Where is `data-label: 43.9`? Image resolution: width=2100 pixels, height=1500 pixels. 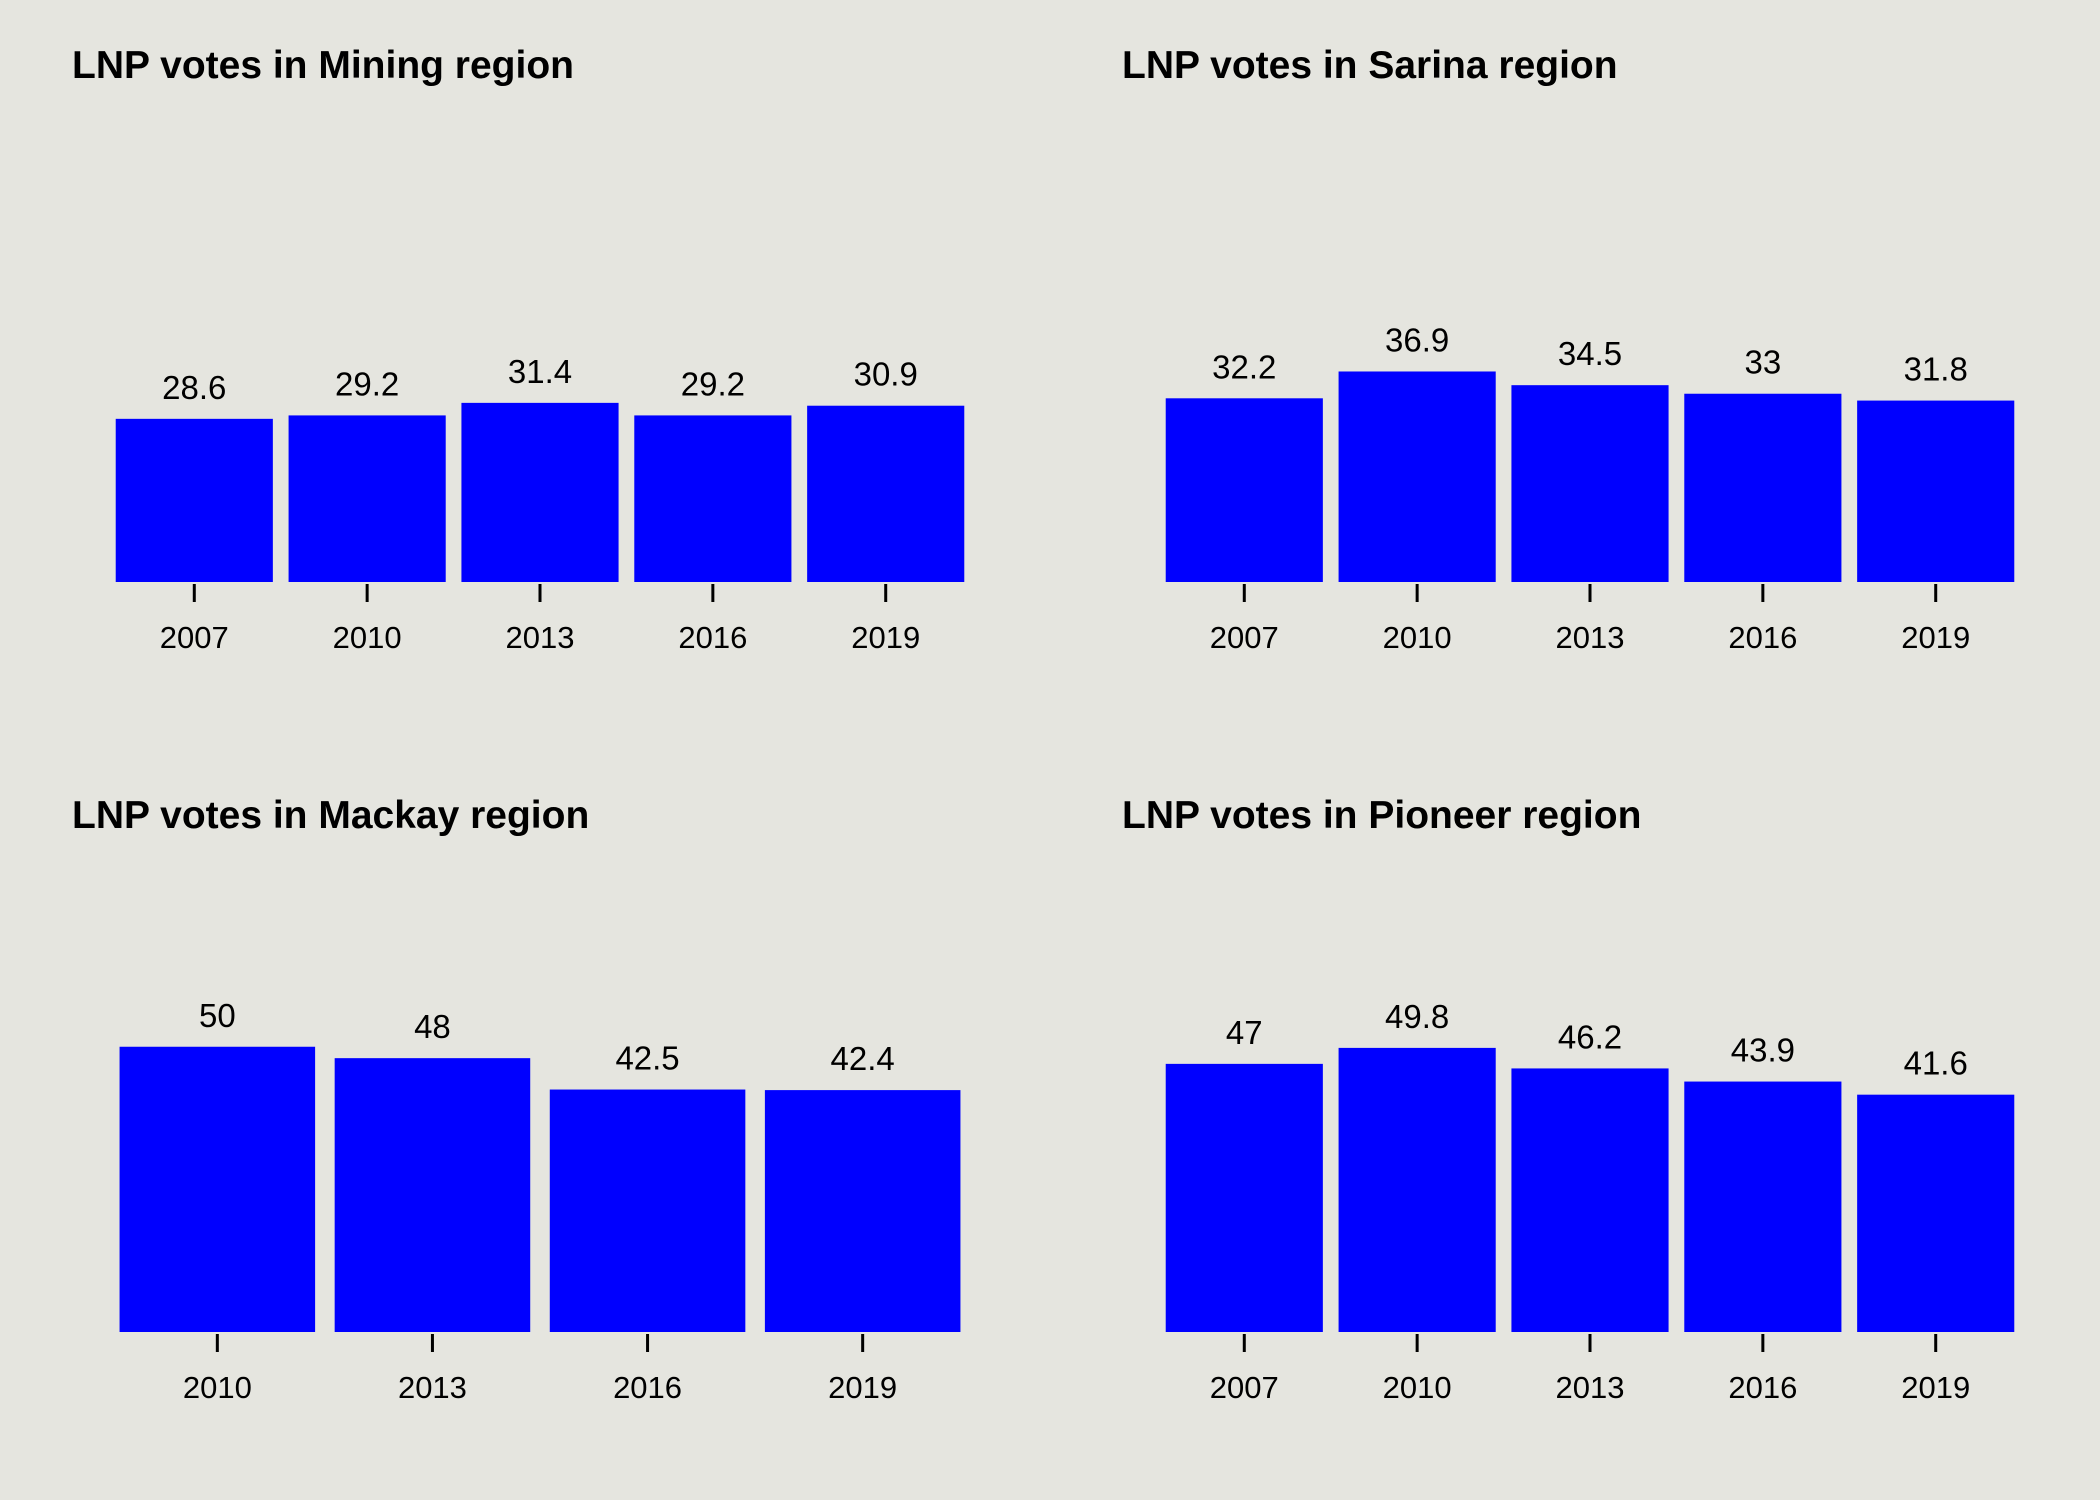
data-label: 43.9 is located at coordinates (1763, 1050).